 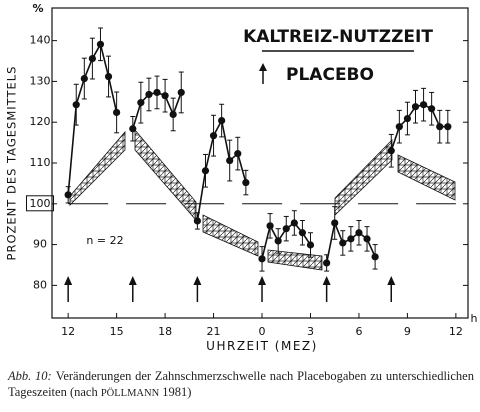 I want to click on annotation: n = 22, so click(x=104, y=240).